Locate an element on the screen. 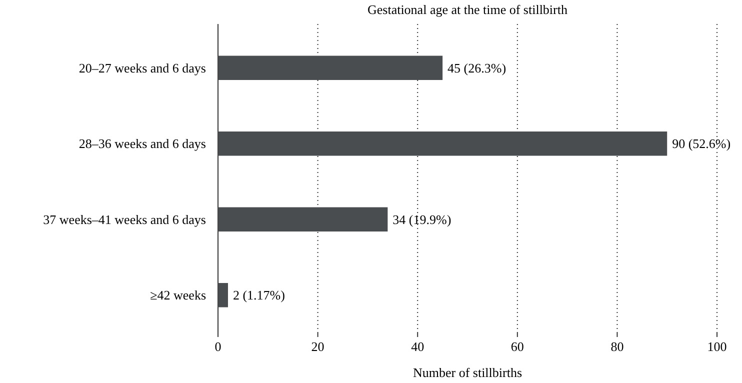 The width and height of the screenshot is (742, 383). x-tick-label: 0 is located at coordinates (218, 346).